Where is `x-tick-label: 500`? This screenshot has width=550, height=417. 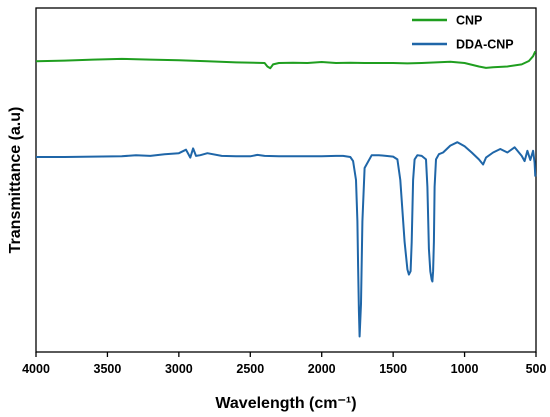
x-tick-label: 500 is located at coordinates (536, 369).